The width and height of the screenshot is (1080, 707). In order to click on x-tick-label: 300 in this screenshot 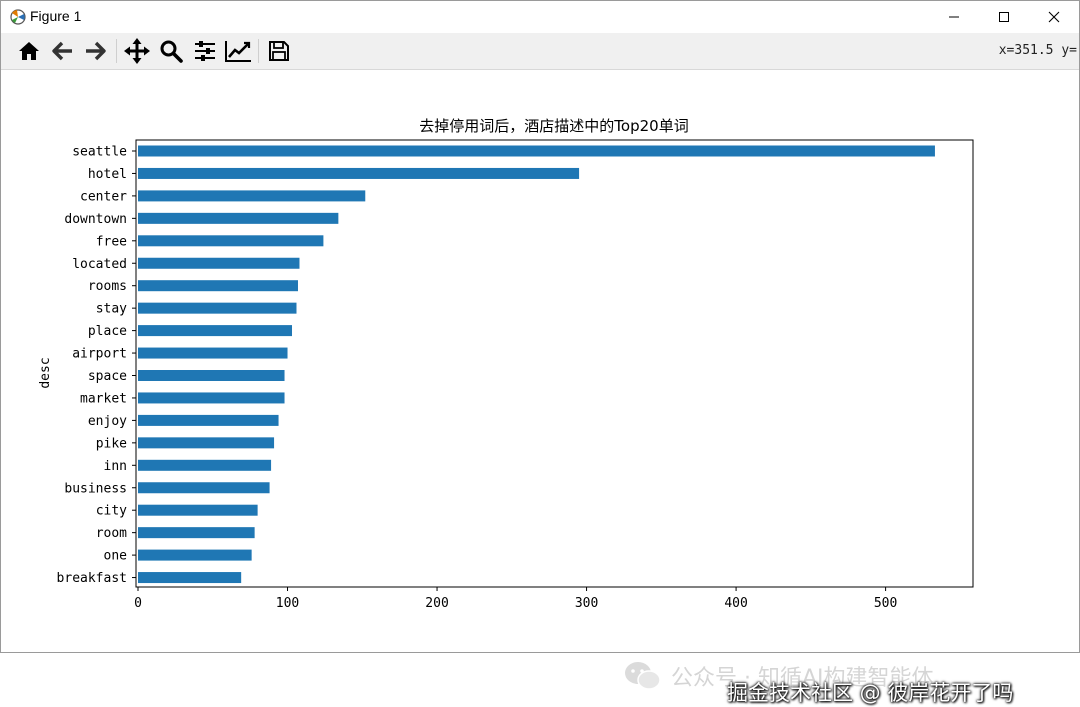, I will do `click(586, 603)`.